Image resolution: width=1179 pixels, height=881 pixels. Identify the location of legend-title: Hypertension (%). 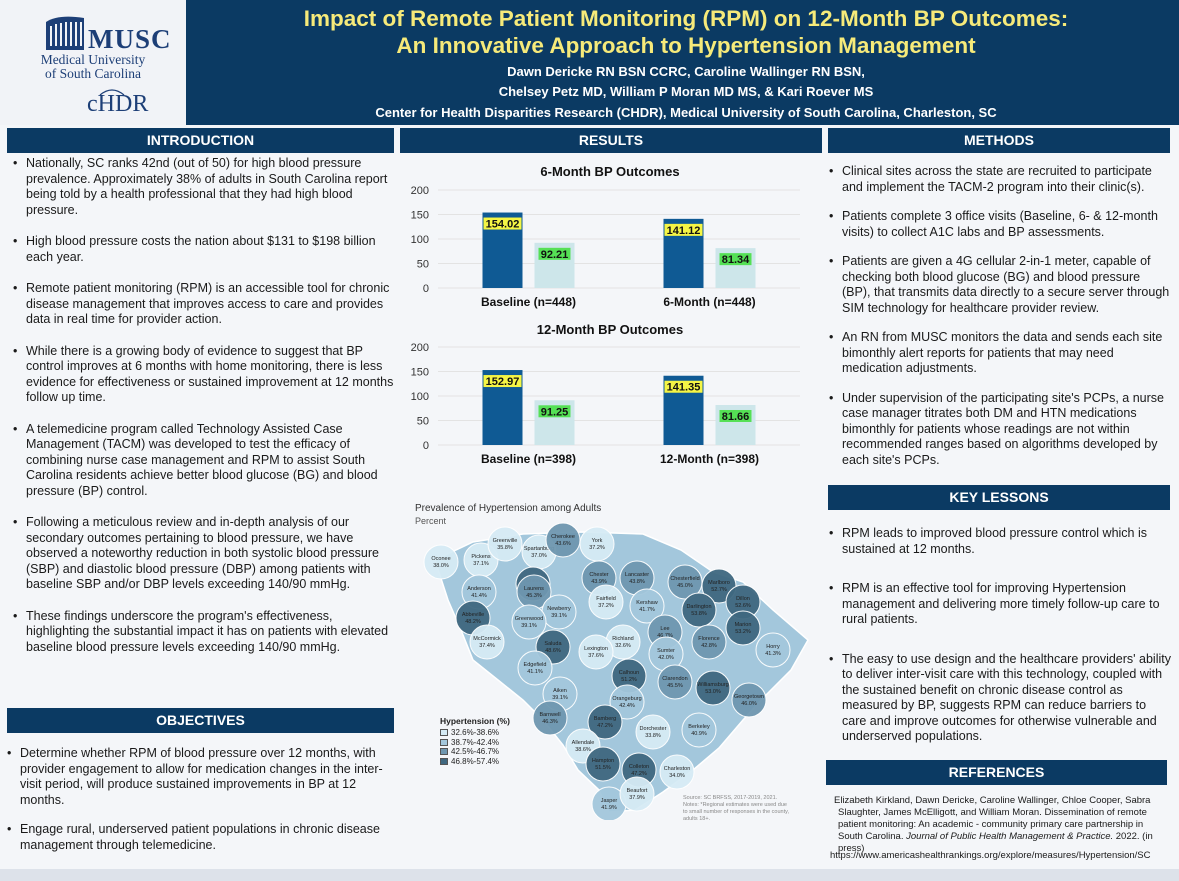
(475, 721).